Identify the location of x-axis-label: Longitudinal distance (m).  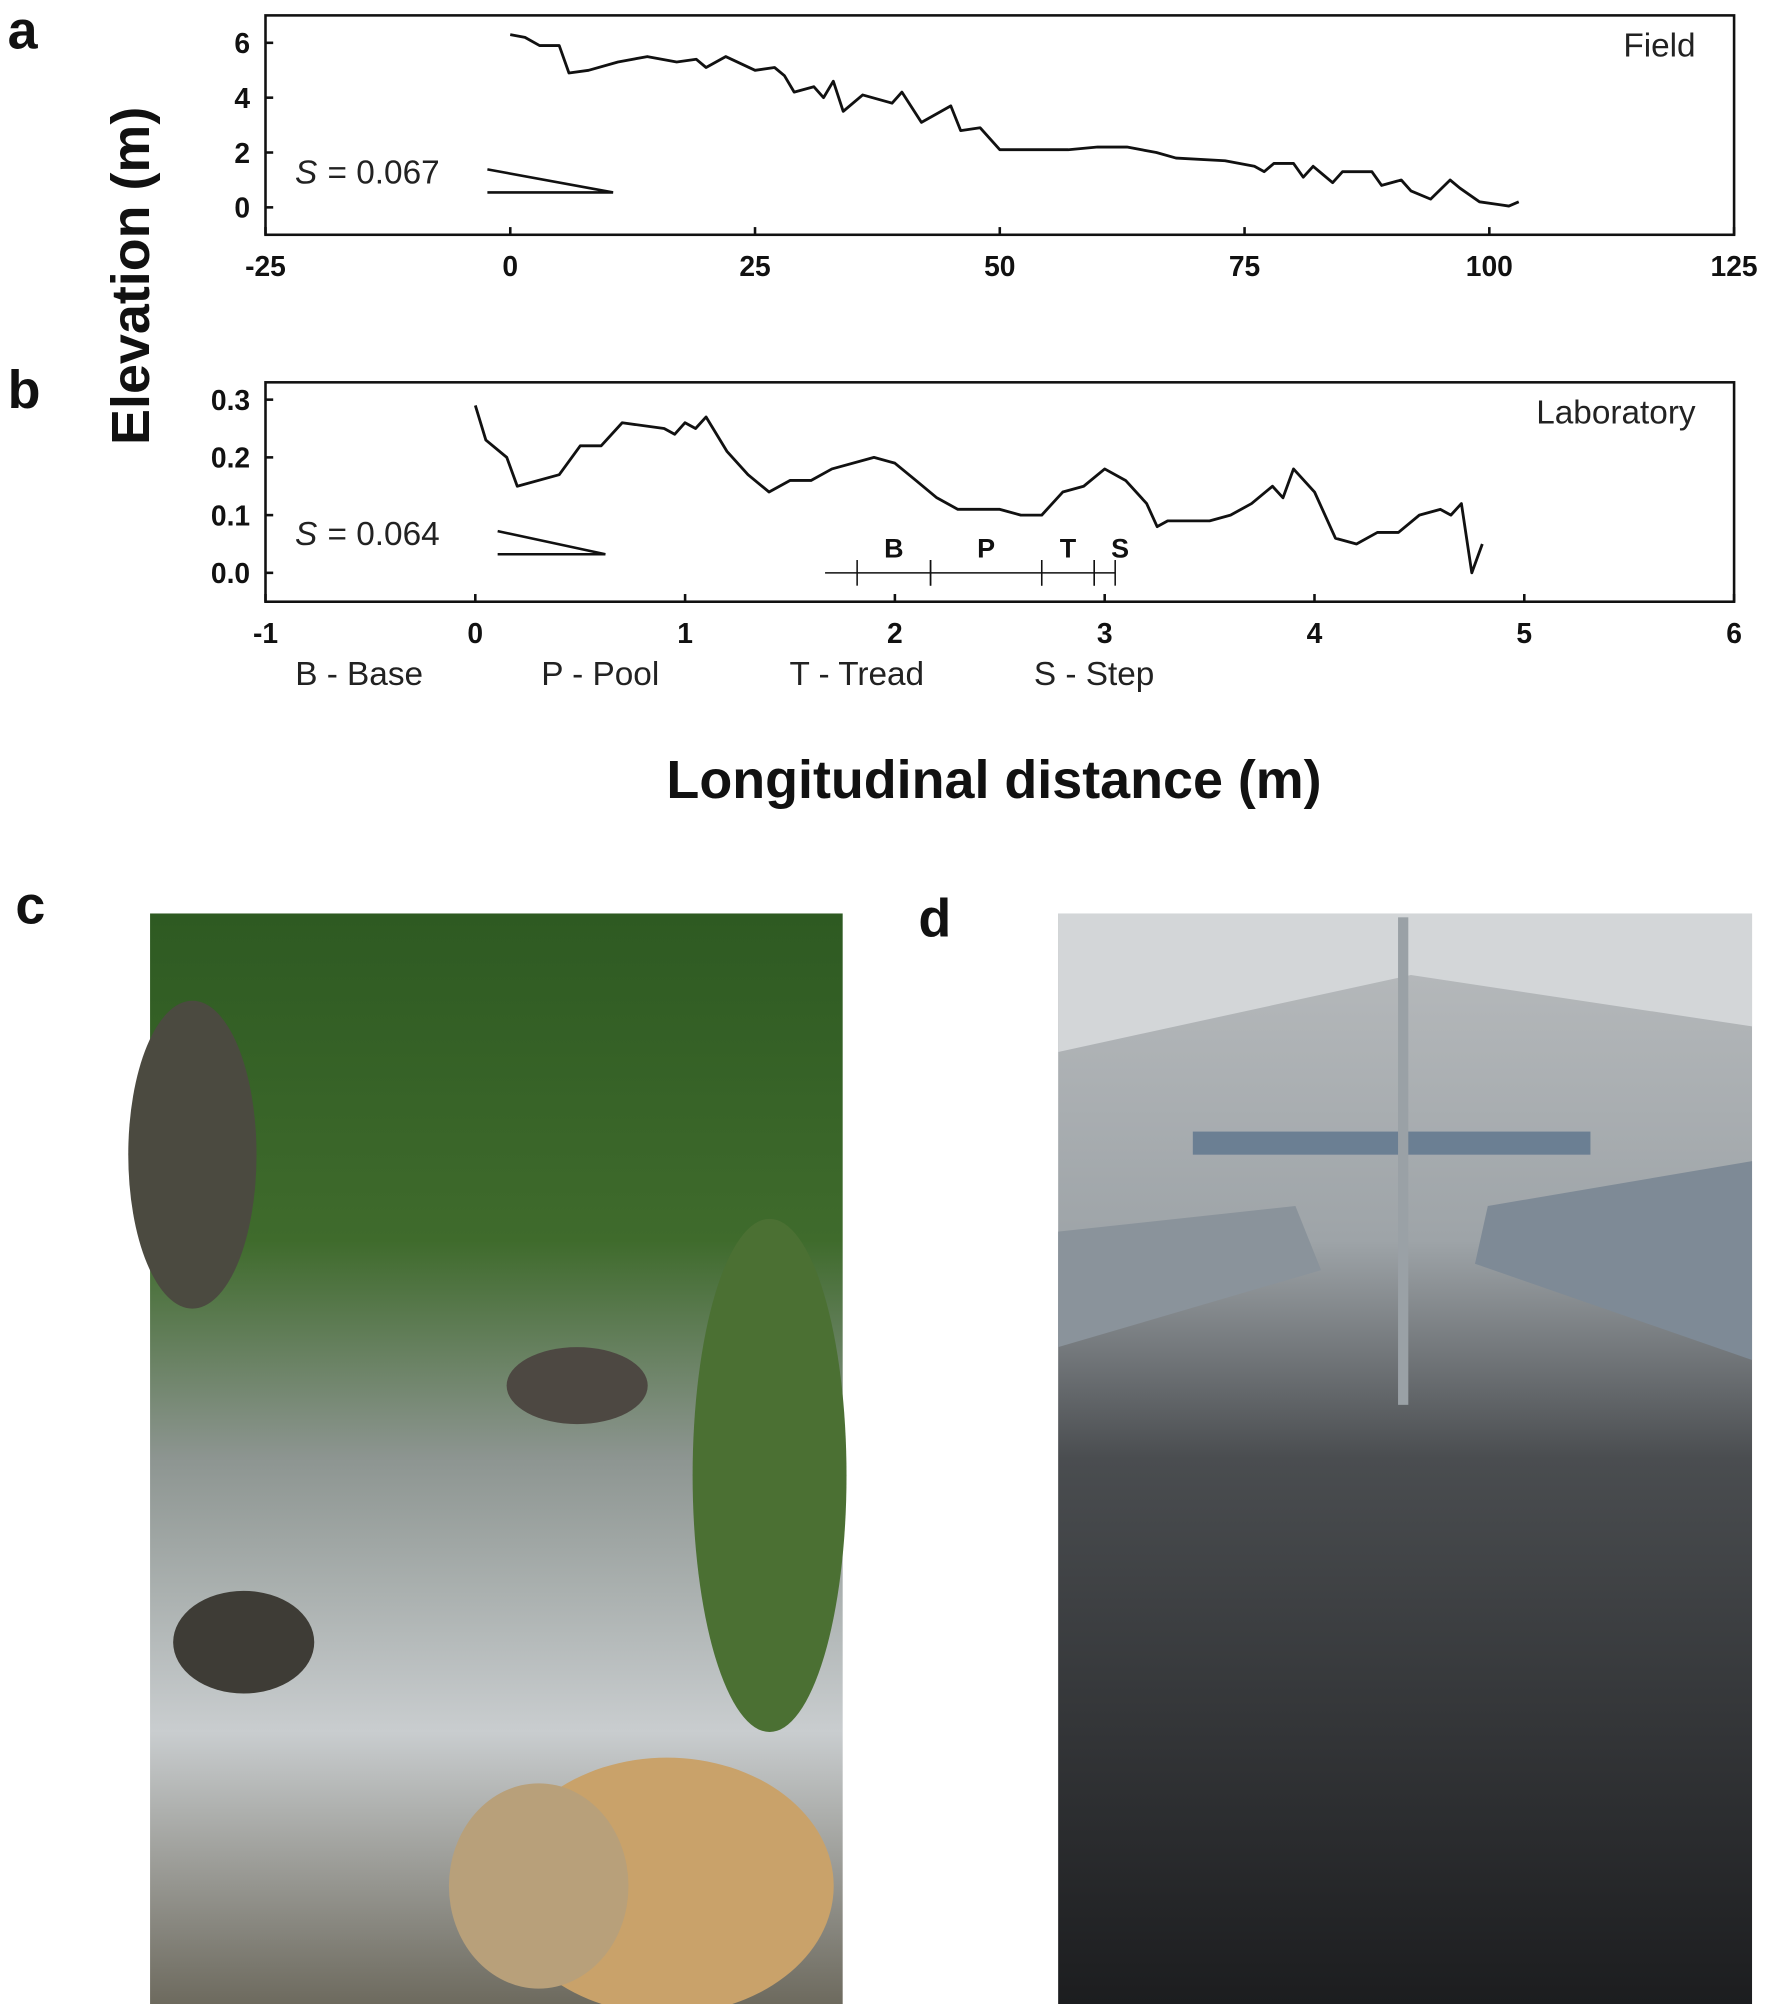
(993, 780).